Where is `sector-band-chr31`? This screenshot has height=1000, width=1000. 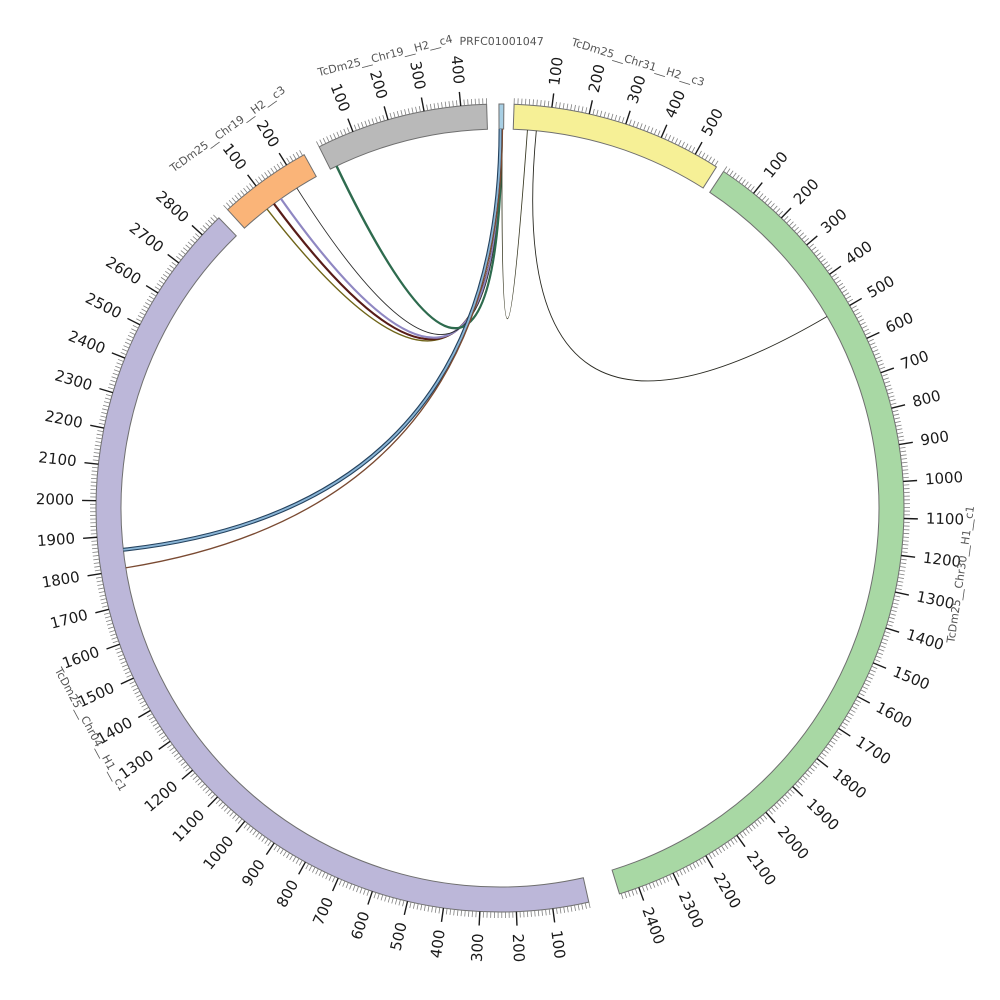 sector-band-chr31 is located at coordinates (615, 146).